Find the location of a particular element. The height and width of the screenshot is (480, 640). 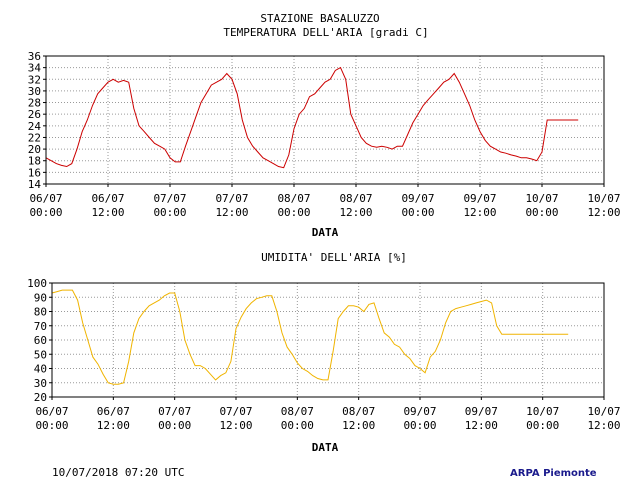

humidity-y-tick-label: 40 is located at coordinates (40, 369).